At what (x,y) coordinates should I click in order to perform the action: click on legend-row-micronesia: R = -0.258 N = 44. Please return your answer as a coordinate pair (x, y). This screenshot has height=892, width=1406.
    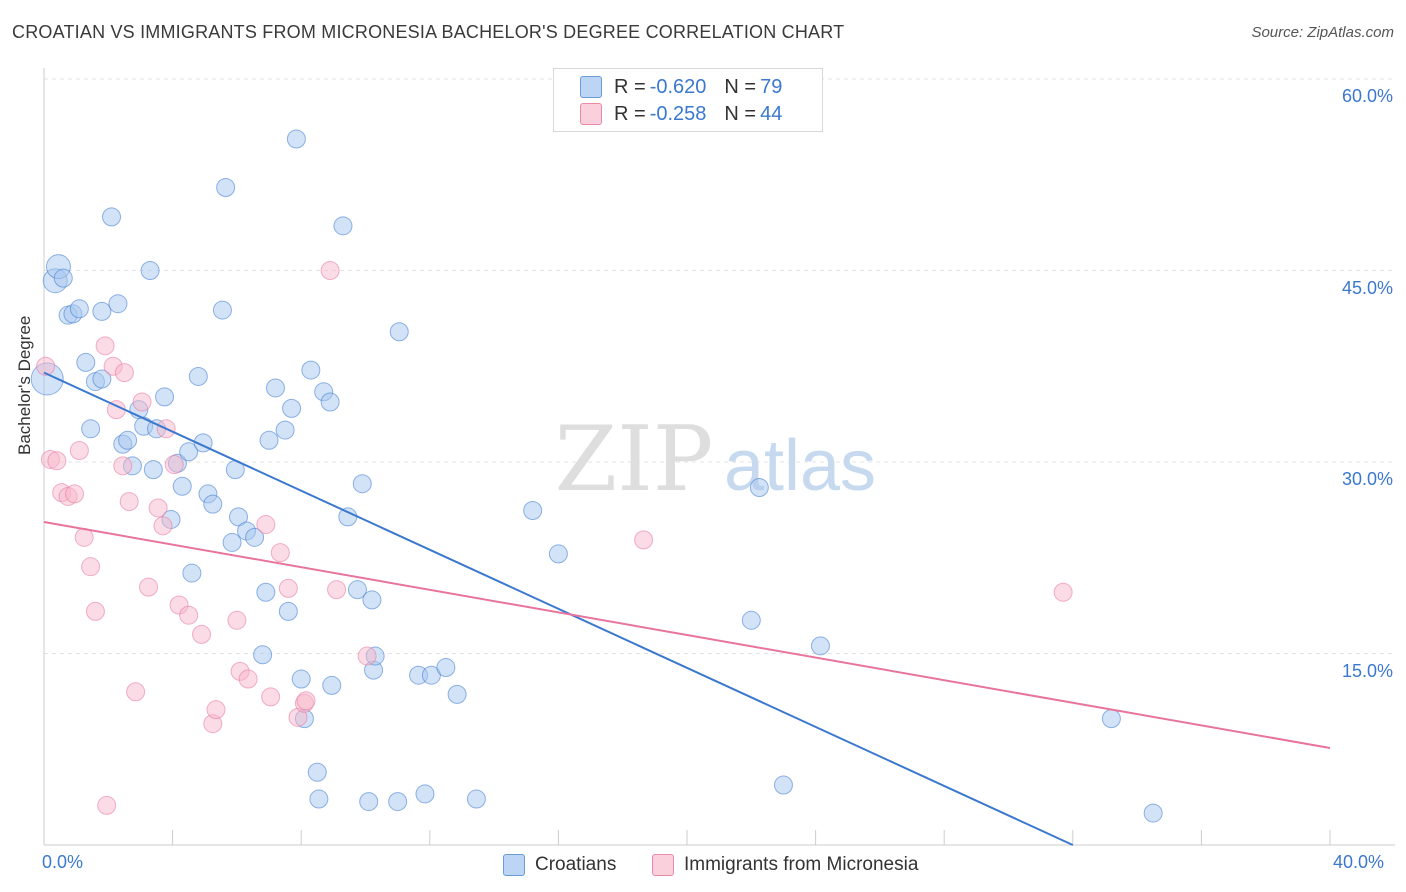
    Looking at the image, I should click on (681, 114).